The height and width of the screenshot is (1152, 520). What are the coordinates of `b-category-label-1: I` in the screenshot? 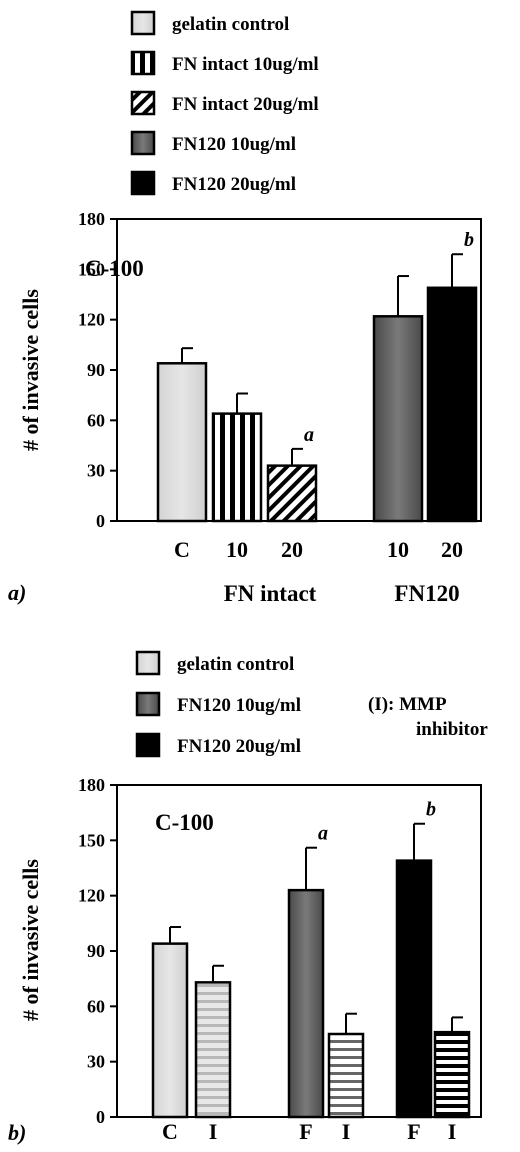 It's located at (213, 1131).